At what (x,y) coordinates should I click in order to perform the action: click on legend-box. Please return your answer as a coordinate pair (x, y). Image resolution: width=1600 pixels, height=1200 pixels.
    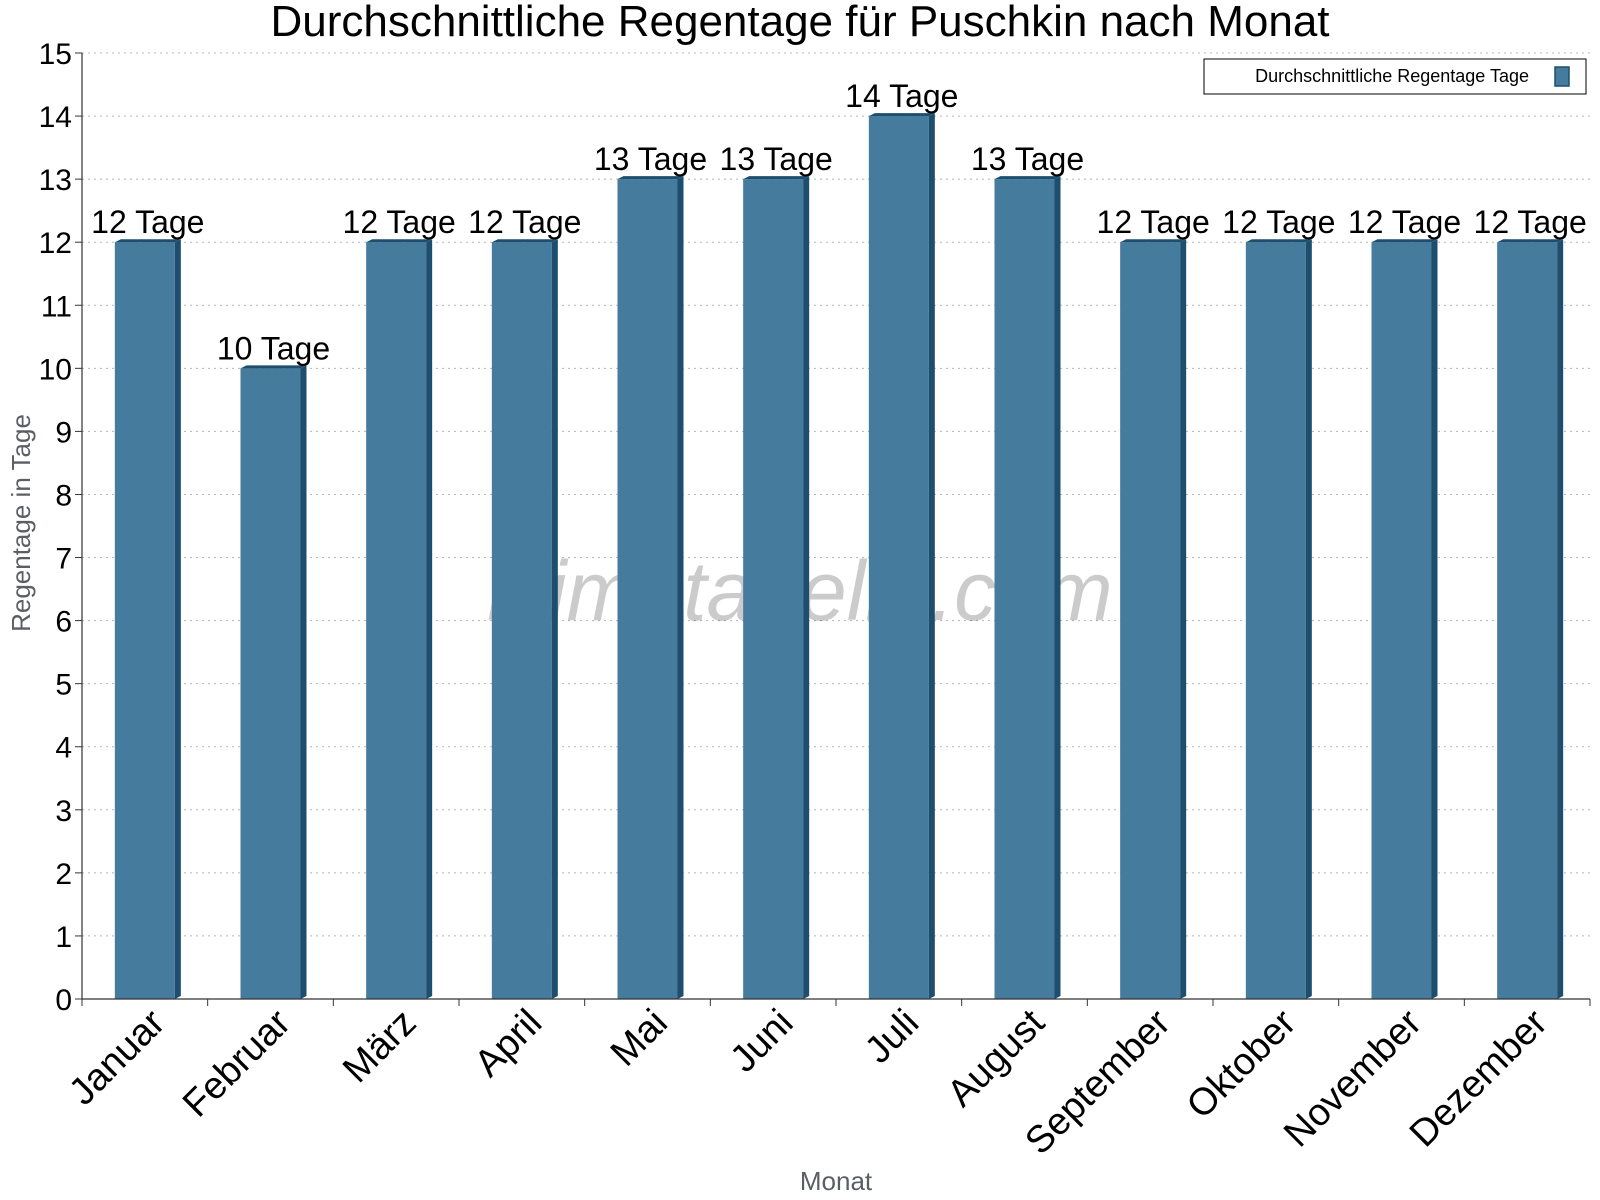
    Looking at the image, I should click on (1395, 76).